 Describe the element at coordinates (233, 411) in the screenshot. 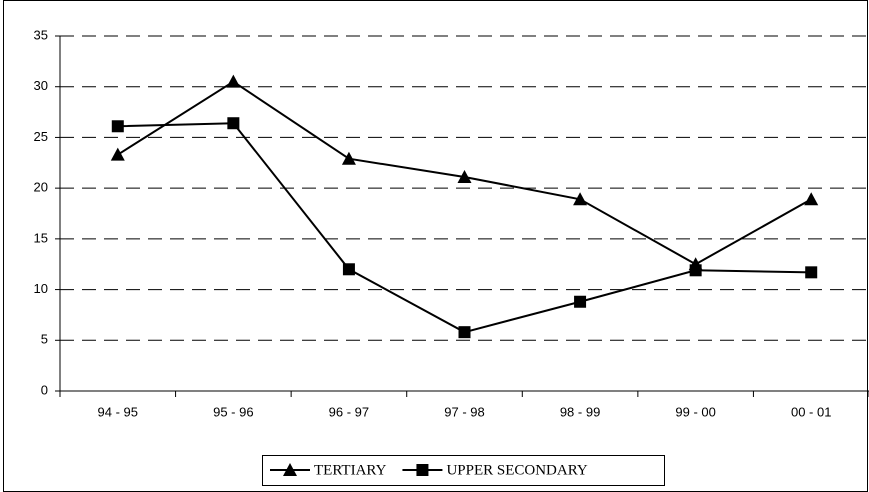

I see `x-tick-label: 95 - 96` at that location.